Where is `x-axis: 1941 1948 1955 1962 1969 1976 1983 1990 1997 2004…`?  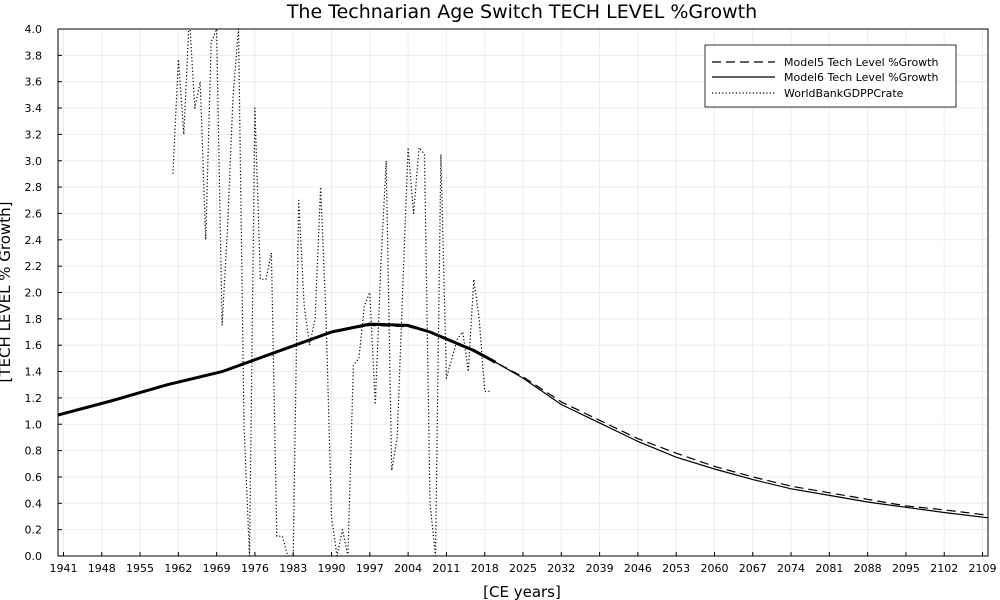
x-axis: 1941 1948 1955 1962 1969 1976 1983 1990 1997 2004… is located at coordinates (523, 563).